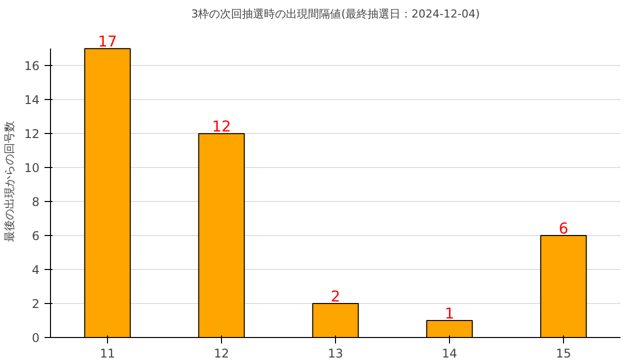 The height and width of the screenshot is (360, 640). Describe the element at coordinates (36, 338) in the screenshot. I see `y-tick-label: 0` at that location.